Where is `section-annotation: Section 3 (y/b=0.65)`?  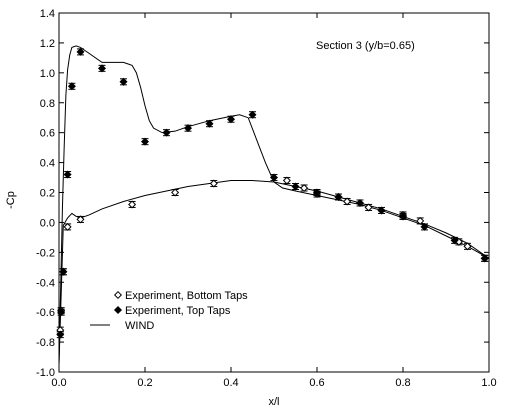 section-annotation: Section 3 (y/b=0.65) is located at coordinates (365, 46).